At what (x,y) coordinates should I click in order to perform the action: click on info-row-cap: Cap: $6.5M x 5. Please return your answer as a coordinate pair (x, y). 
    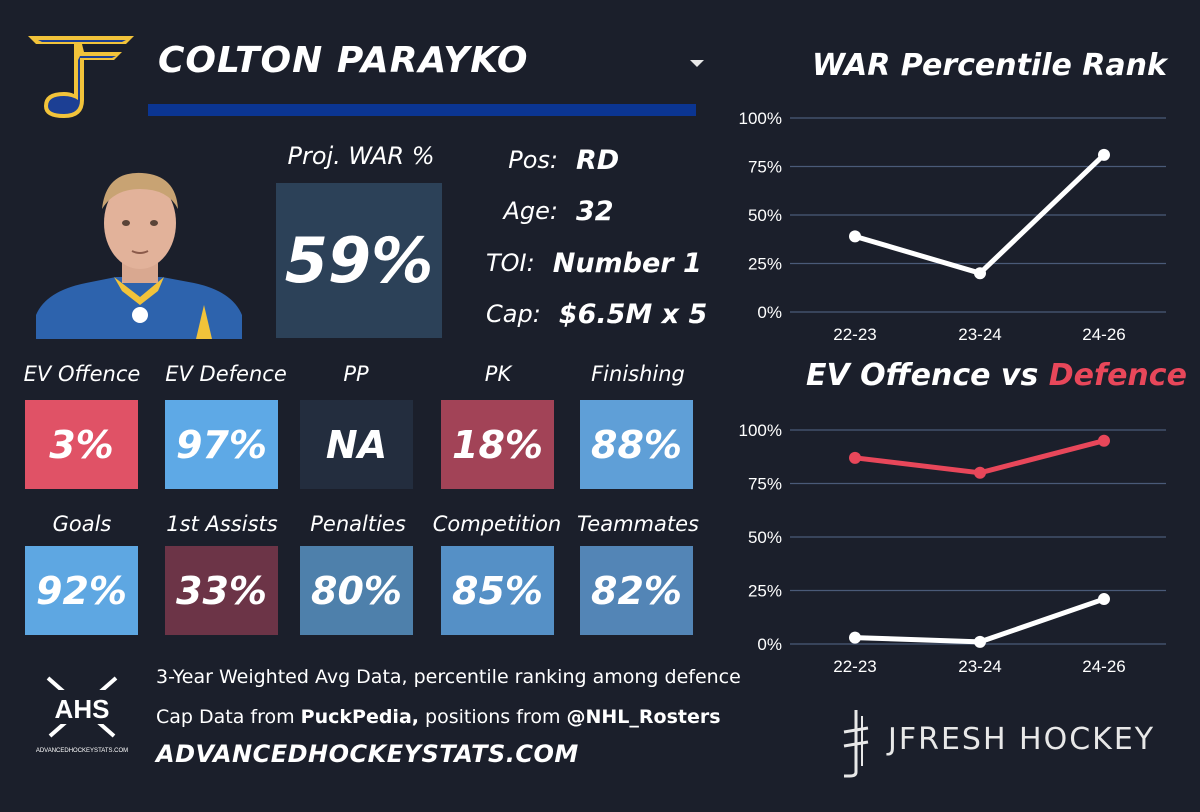
    Looking at the image, I should click on (596, 314).